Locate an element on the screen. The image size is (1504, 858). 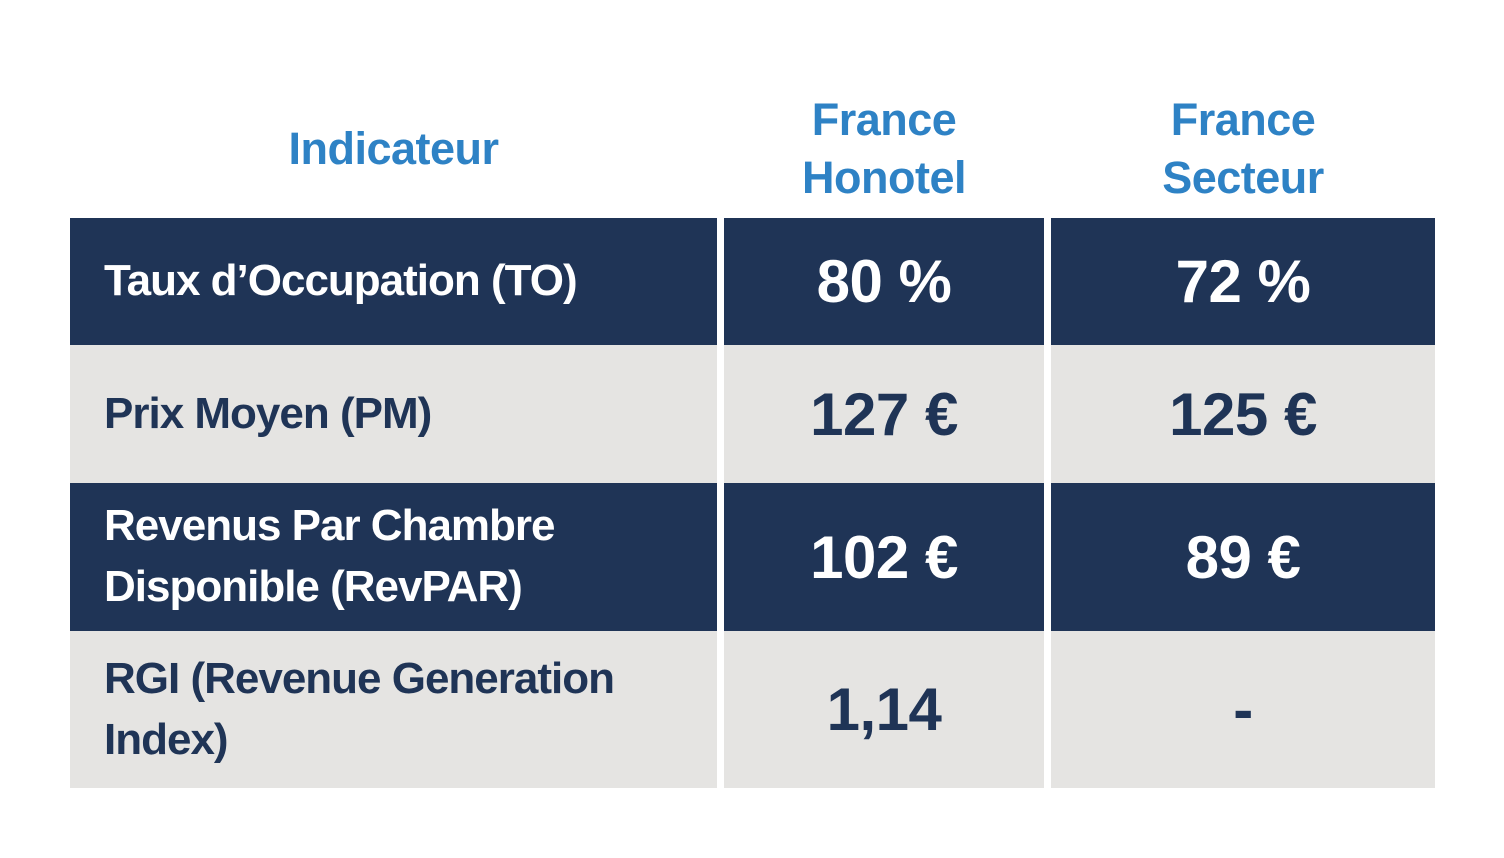
row-label-revpar: Revenus Par Chambre Disponible (RevPAR) is located at coordinates (393, 557).